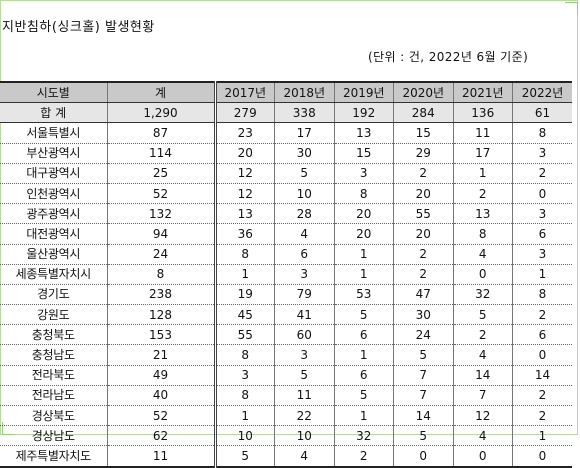  What do you see at coordinates (364, 153) in the screenshot?
I see `table-cell: 15` at bounding box center [364, 153].